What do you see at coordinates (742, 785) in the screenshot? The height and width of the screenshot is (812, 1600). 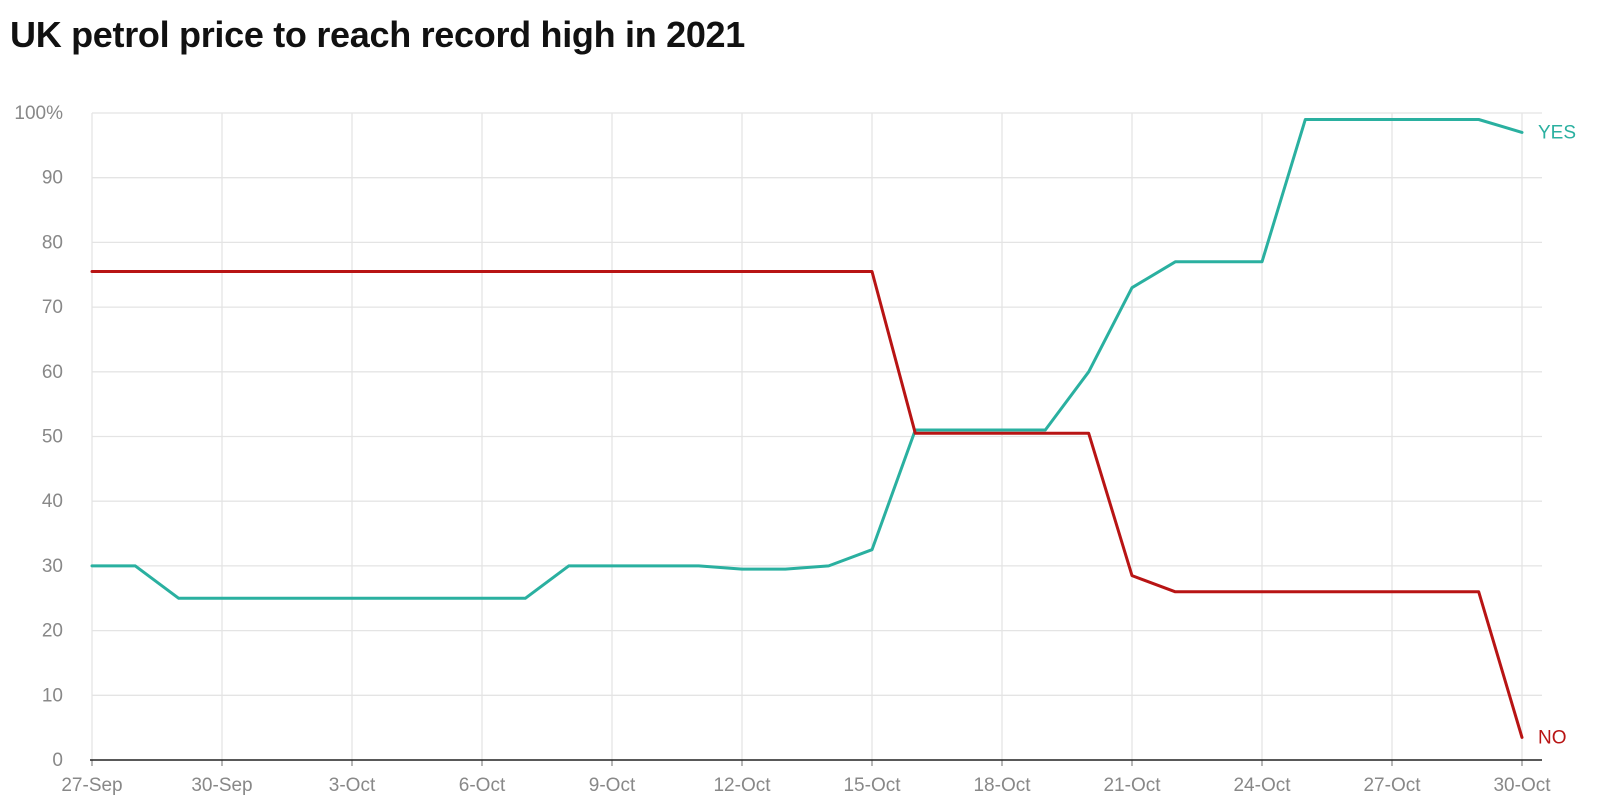 I see `x-tick-label: 12-Oct` at bounding box center [742, 785].